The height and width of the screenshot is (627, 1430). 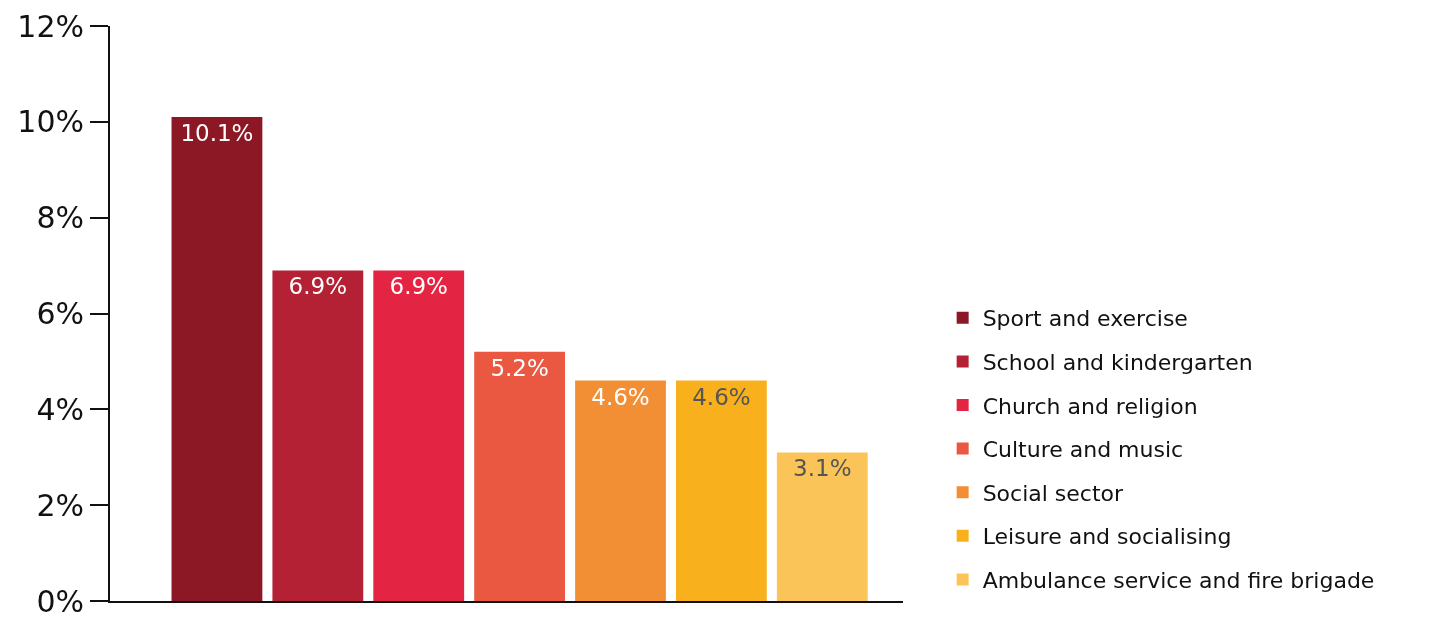 What do you see at coordinates (1083, 450) in the screenshot?
I see `legend-label: Culture and music` at bounding box center [1083, 450].